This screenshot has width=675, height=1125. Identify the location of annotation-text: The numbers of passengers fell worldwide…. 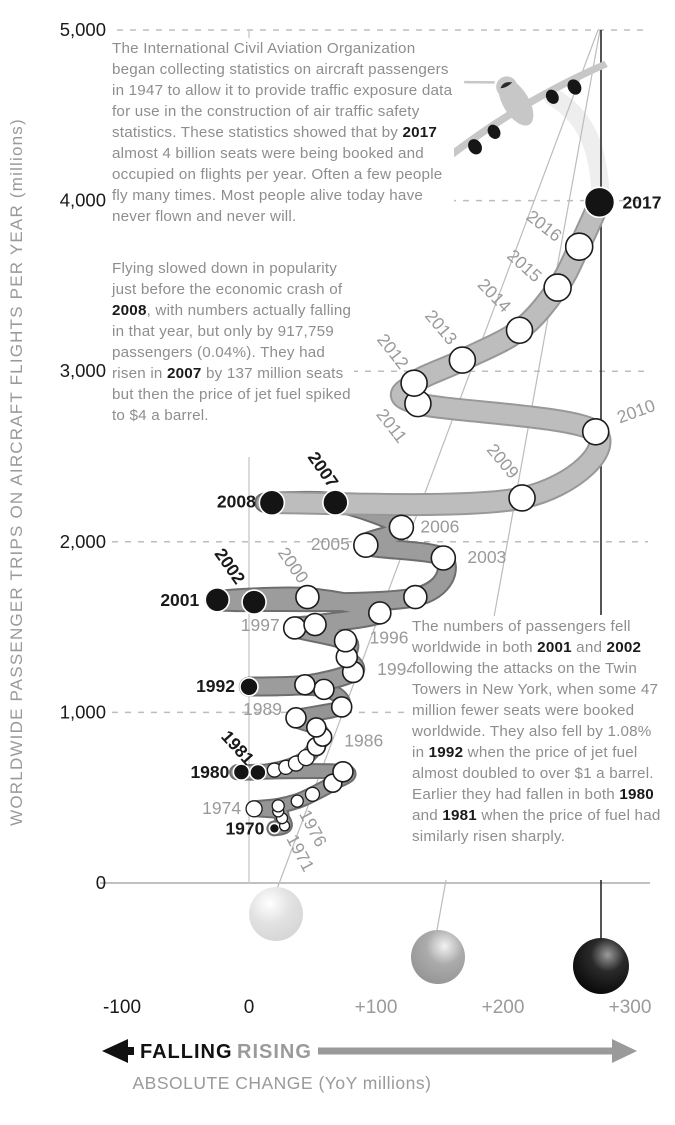
(521, 637).